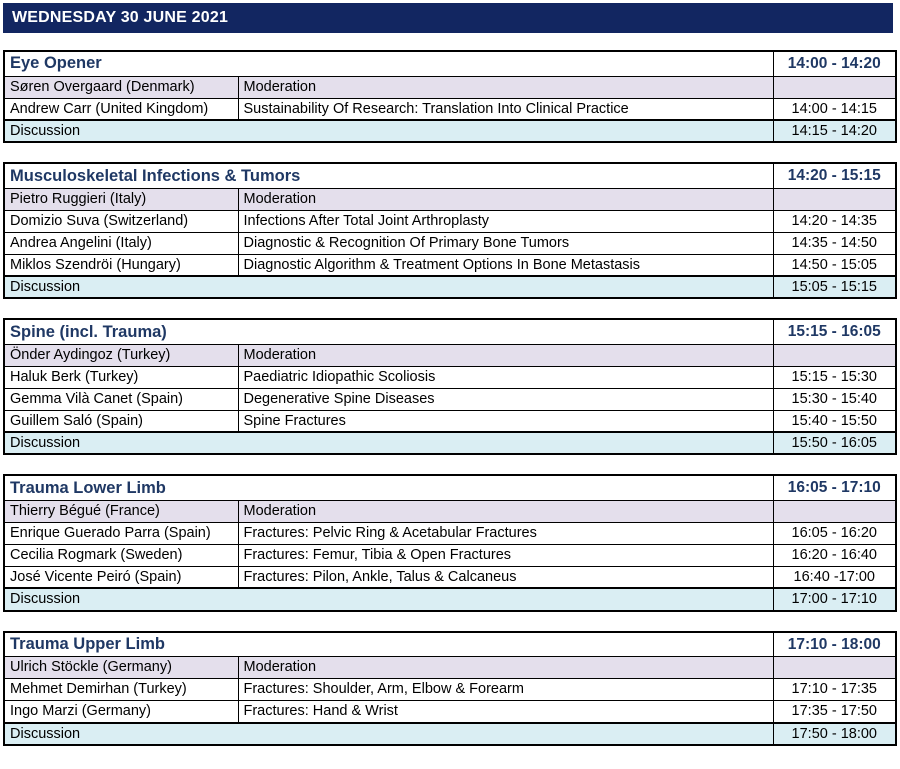  What do you see at coordinates (121, 109) in the screenshot?
I see `talk-speaker: Andrew Carr (United Kingdom)` at bounding box center [121, 109].